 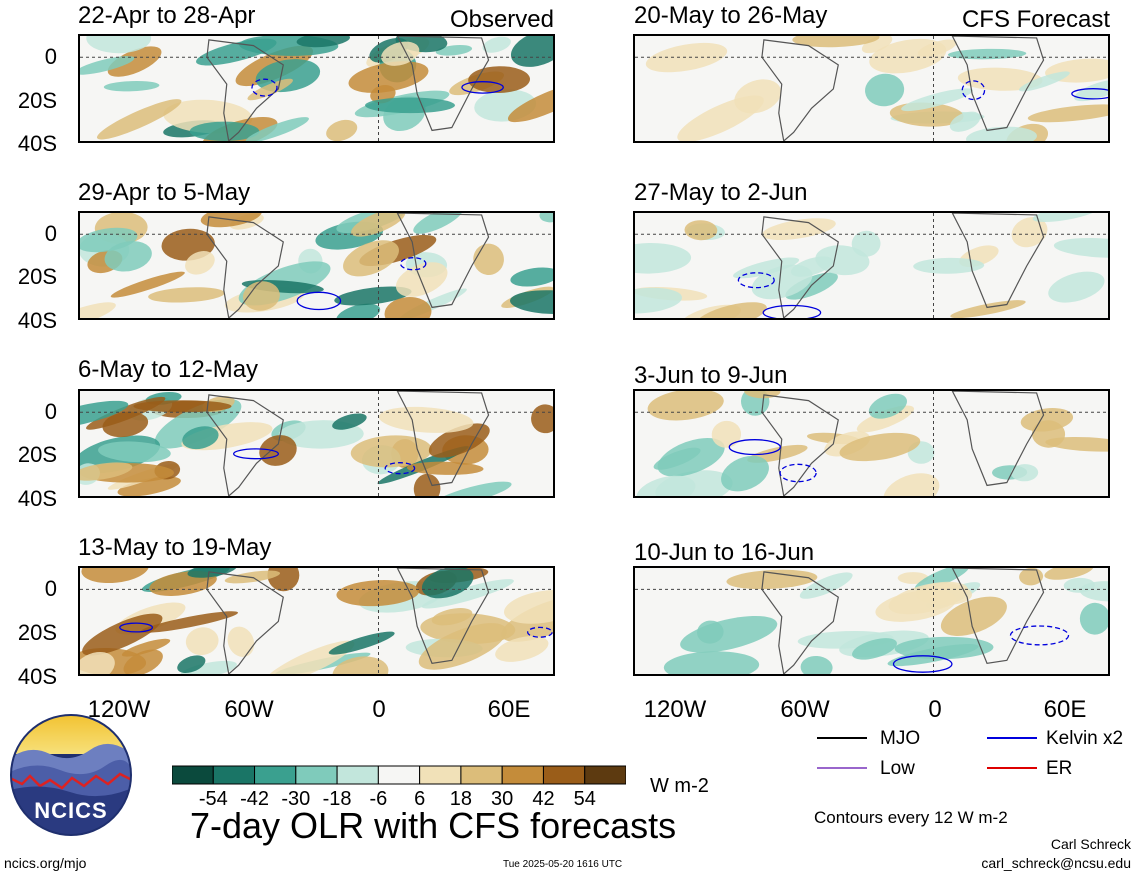 I want to click on panel-title: 29-Apr to 5-May, so click(x=164, y=192).